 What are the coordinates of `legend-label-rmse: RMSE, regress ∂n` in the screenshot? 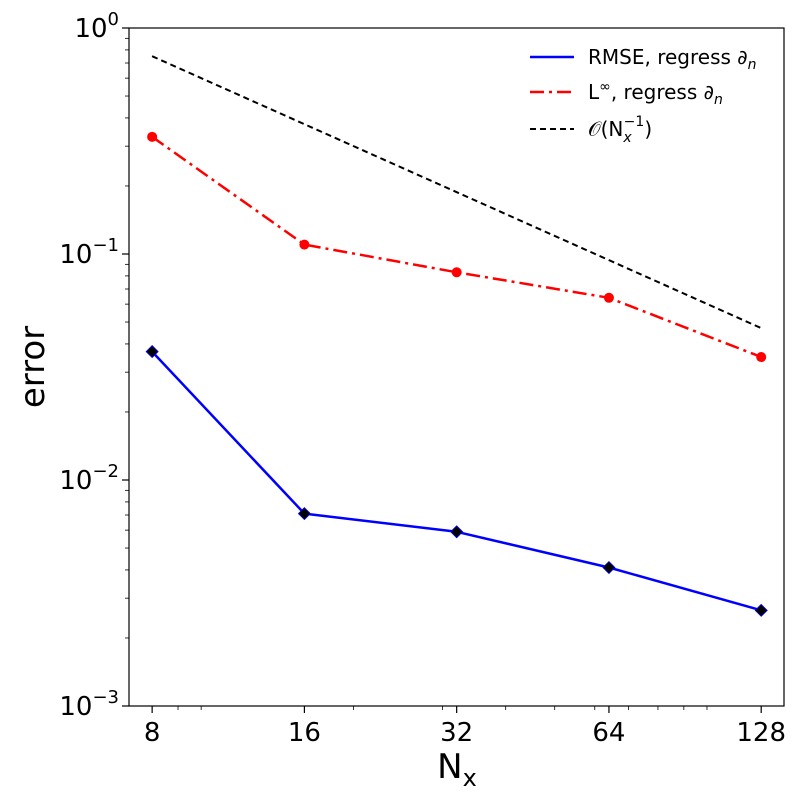 It's located at (672, 59).